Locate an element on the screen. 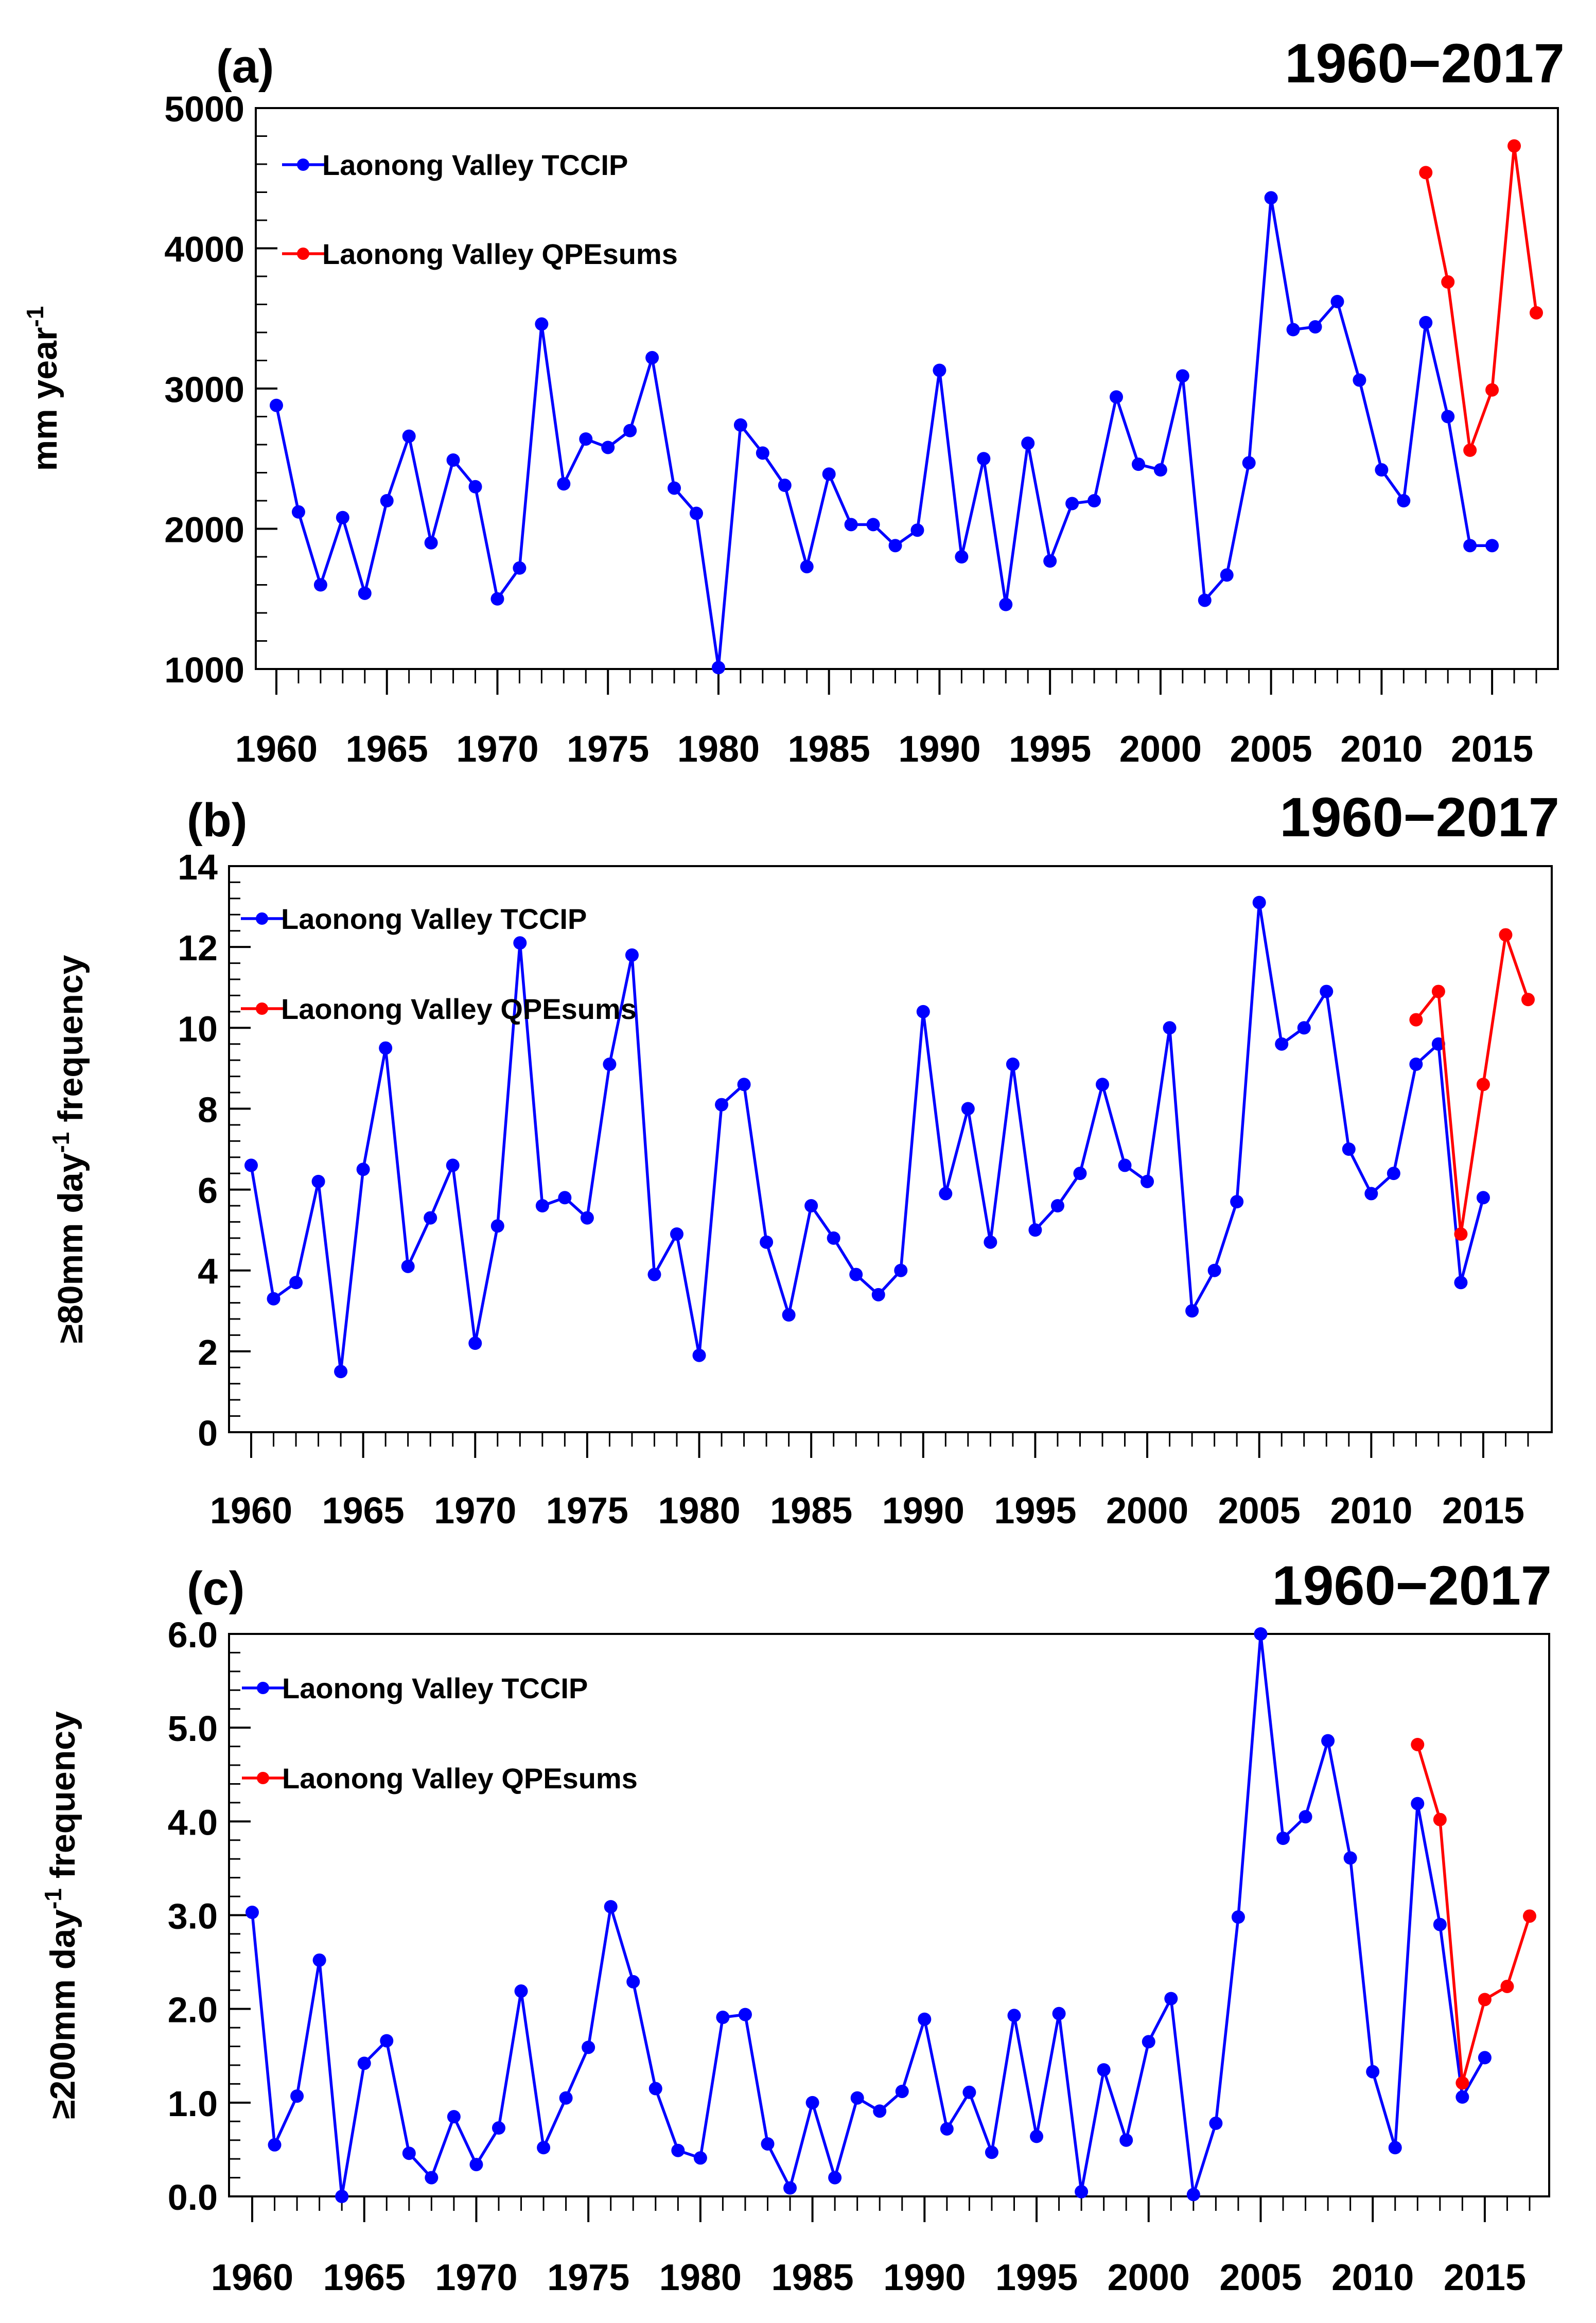 This screenshot has height=2323, width=1596. data-point-tccip-2010 is located at coordinates (1371, 1194).